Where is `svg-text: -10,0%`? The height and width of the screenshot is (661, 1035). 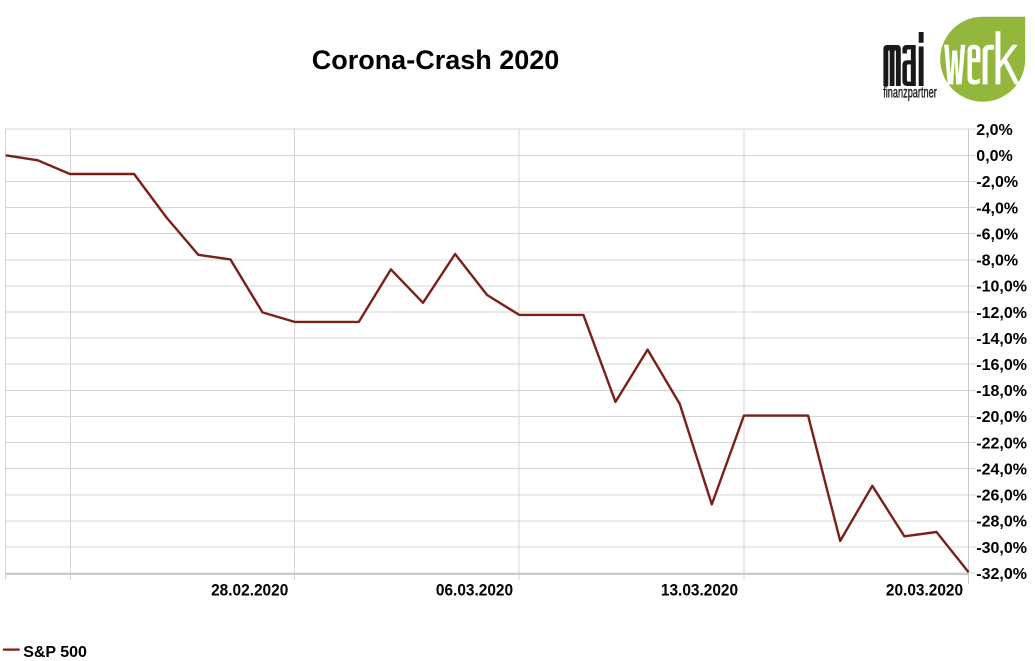 svg-text: -10,0% is located at coordinates (1001, 287).